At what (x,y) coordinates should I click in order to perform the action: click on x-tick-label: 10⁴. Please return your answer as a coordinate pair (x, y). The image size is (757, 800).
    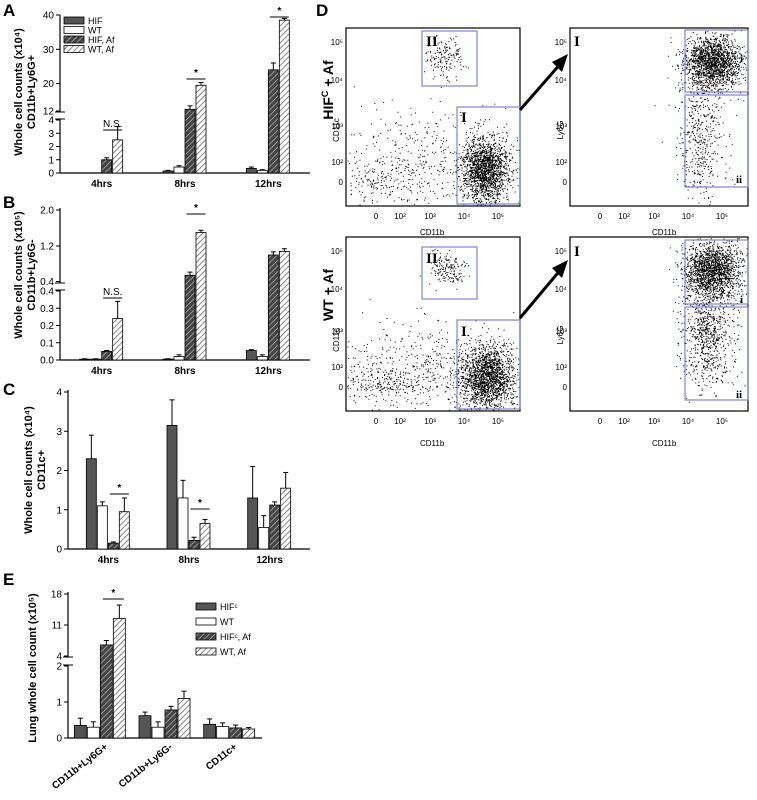
    Looking at the image, I should click on (688, 421).